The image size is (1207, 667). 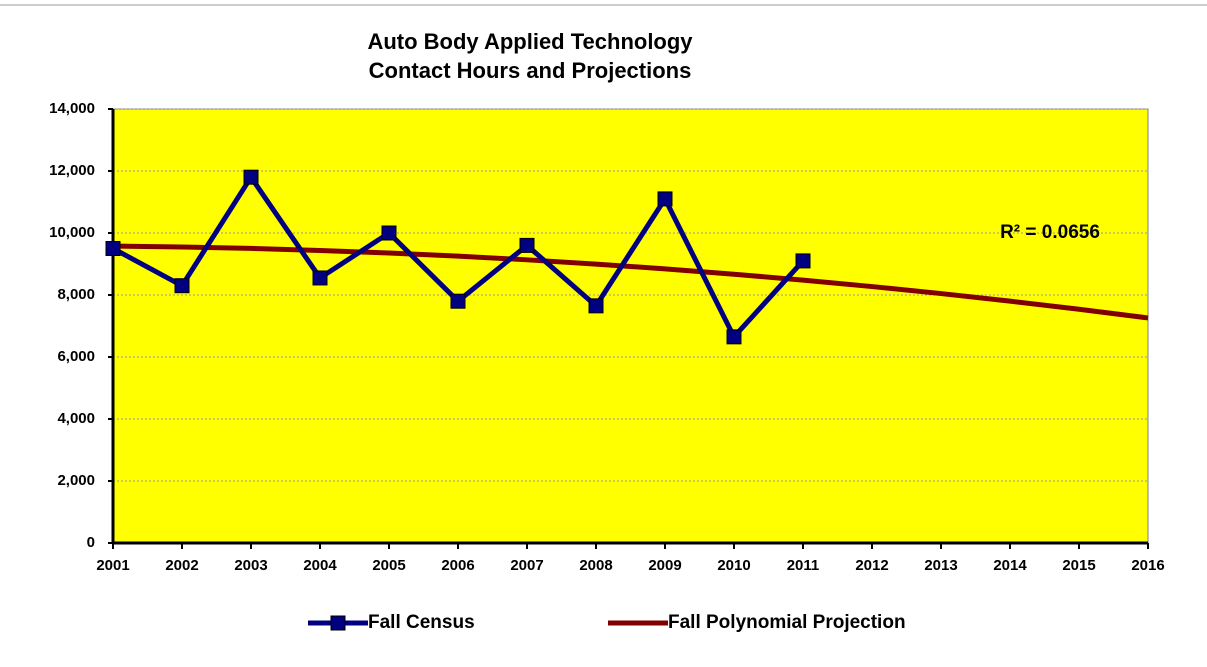 What do you see at coordinates (112, 565) in the screenshot?
I see `x-tick-label: 2001` at bounding box center [112, 565].